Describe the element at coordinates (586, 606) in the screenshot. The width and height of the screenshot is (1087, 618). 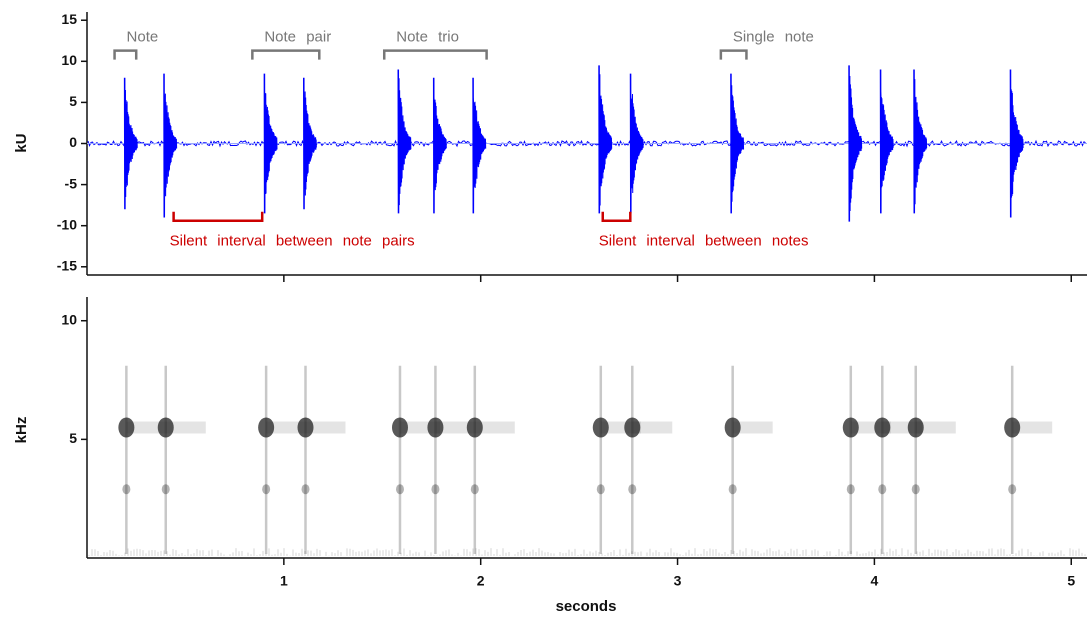
I see `x-axis-label: seconds` at that location.